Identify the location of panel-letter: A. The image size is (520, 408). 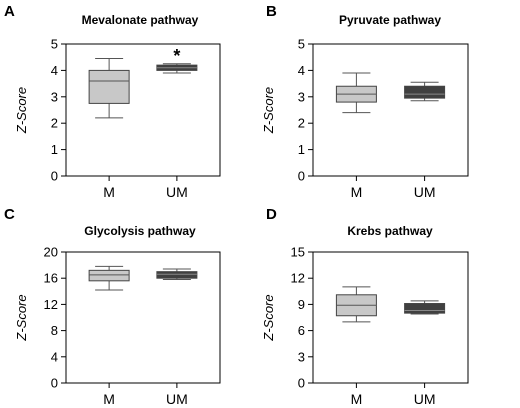
(9, 11).